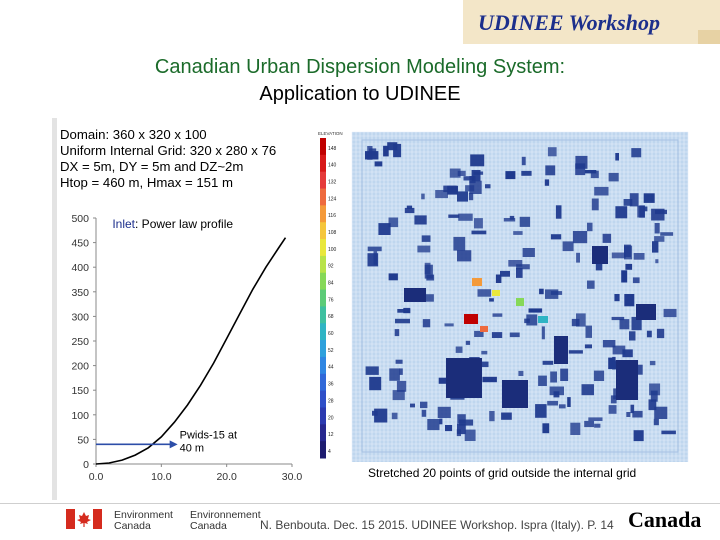  Describe the element at coordinates (591, 22) in the screenshot. I see `workshop-banner` at that location.